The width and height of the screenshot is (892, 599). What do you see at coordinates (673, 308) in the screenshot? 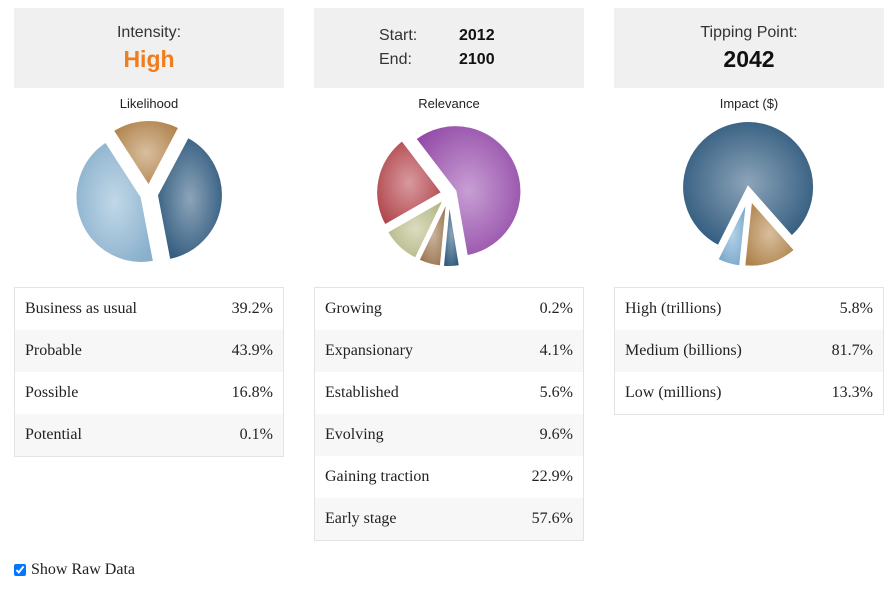
I see `row-label: High (trillions)` at bounding box center [673, 308].